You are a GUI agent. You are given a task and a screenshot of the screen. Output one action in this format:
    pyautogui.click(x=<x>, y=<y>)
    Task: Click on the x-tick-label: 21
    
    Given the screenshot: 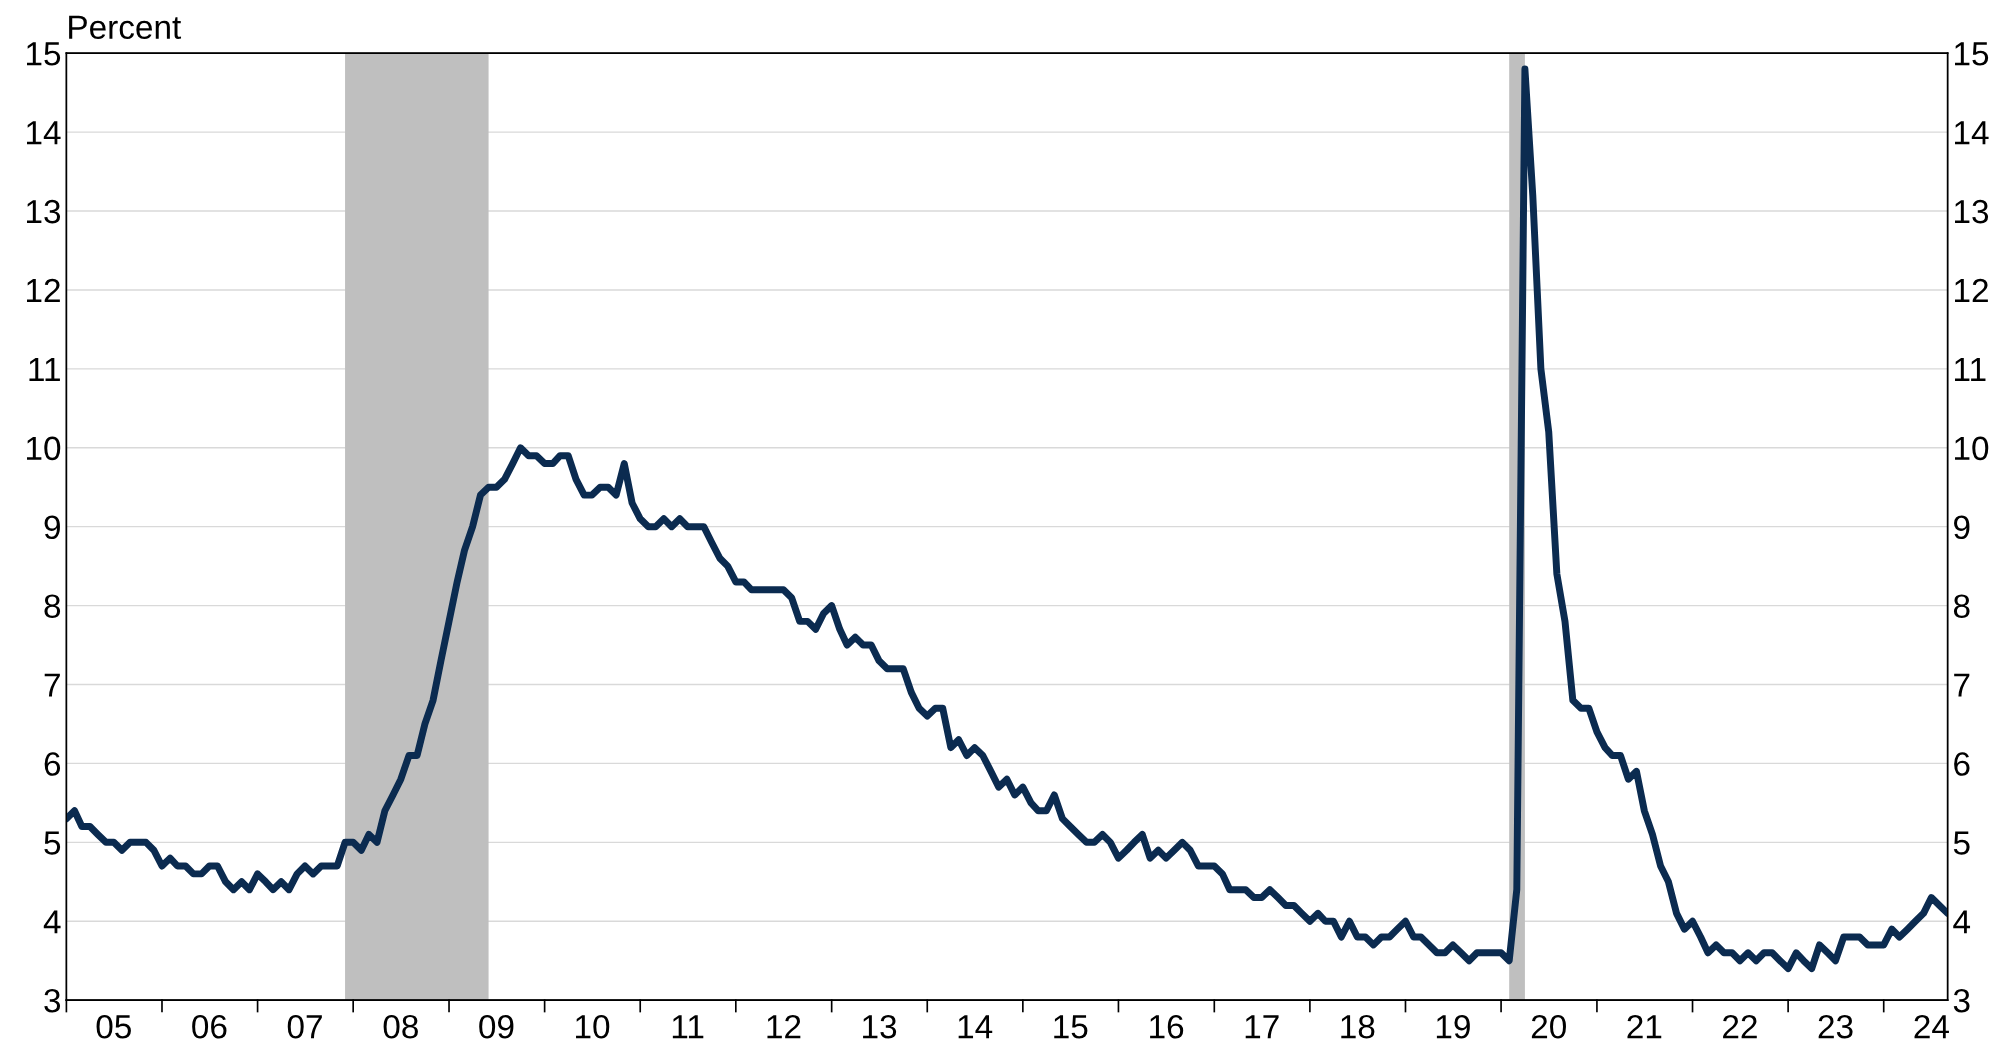 What is the action you would take?
    pyautogui.click(x=1644, y=1026)
    